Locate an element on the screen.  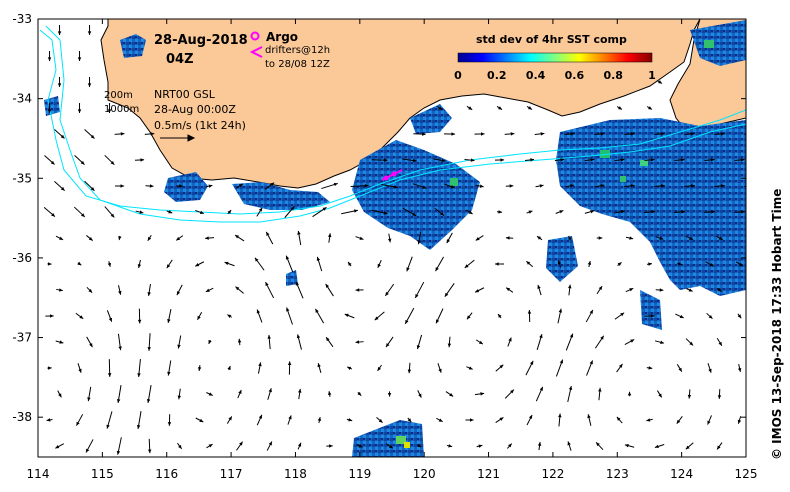
x-tick-label: 117 is located at coordinates (231, 474).